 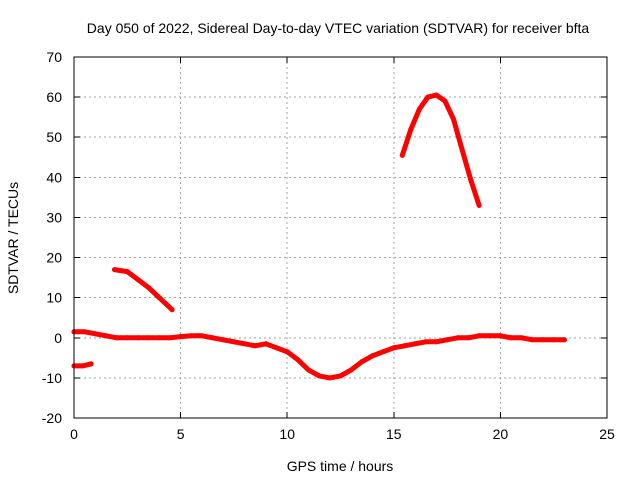 I want to click on y-tick-label: 60, so click(x=54, y=97).